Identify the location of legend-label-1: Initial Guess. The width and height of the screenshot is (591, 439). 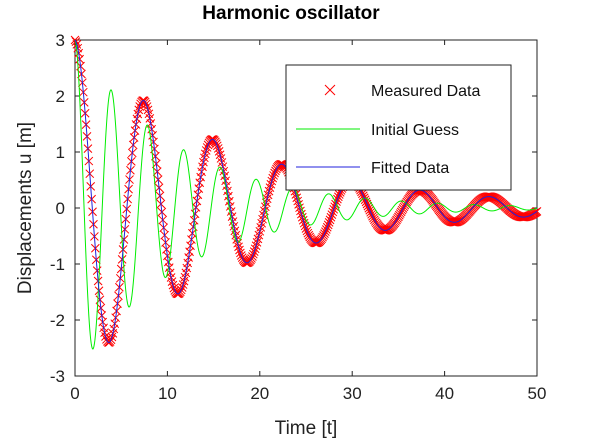
(415, 130).